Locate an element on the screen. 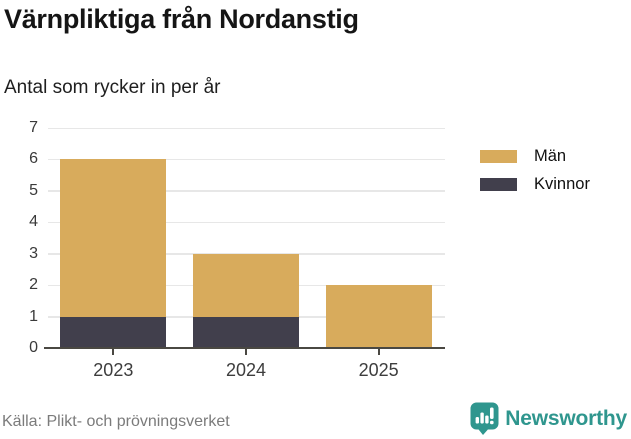 Image resolution: width=631 pixels, height=439 pixels. y-tick-label: 5 is located at coordinates (33, 190).